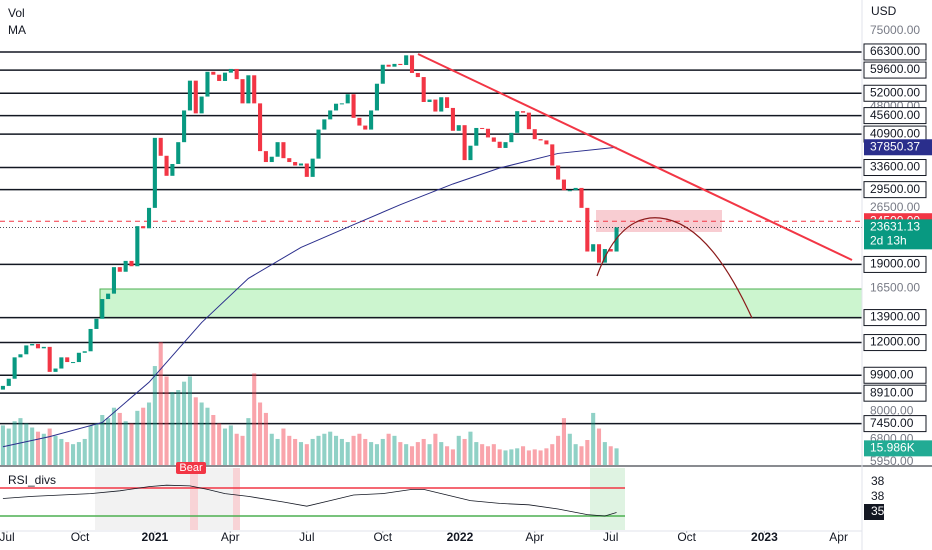 This screenshot has height=550, width=932. I want to click on indicator-label: MA, so click(17, 30).